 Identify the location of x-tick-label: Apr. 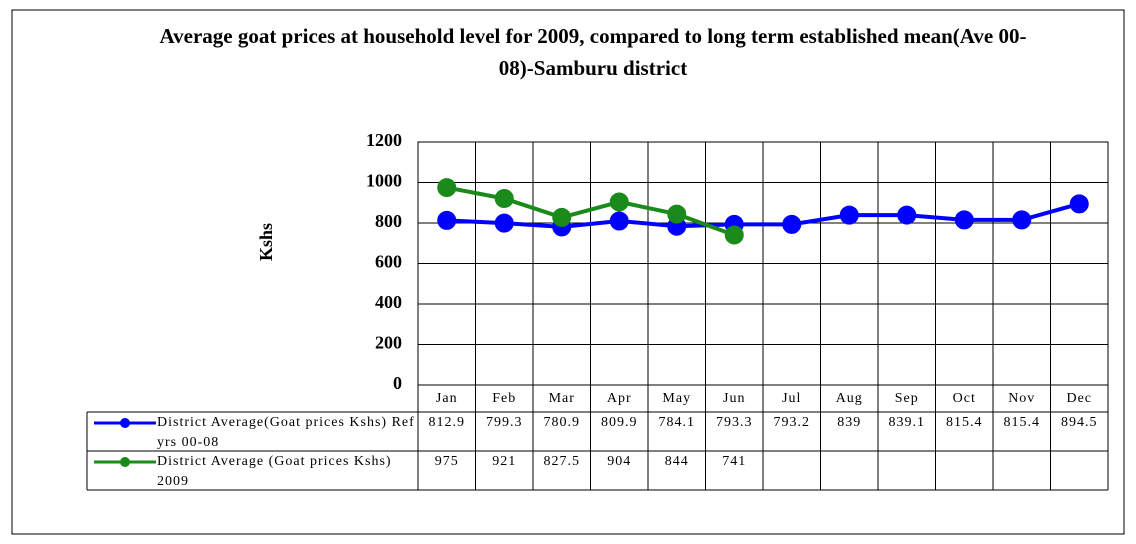
(619, 398).